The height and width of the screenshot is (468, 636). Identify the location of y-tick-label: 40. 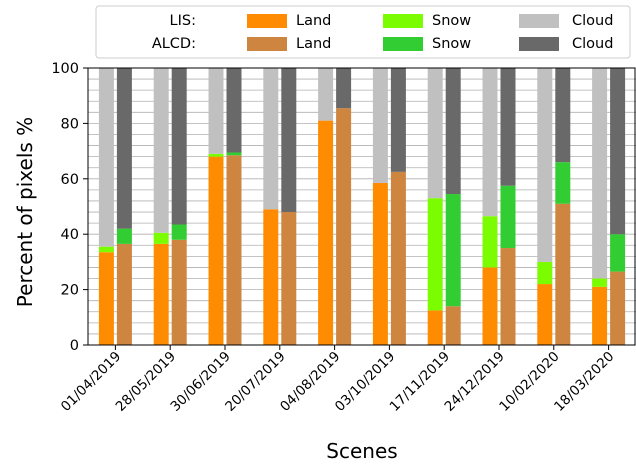
(70, 235).